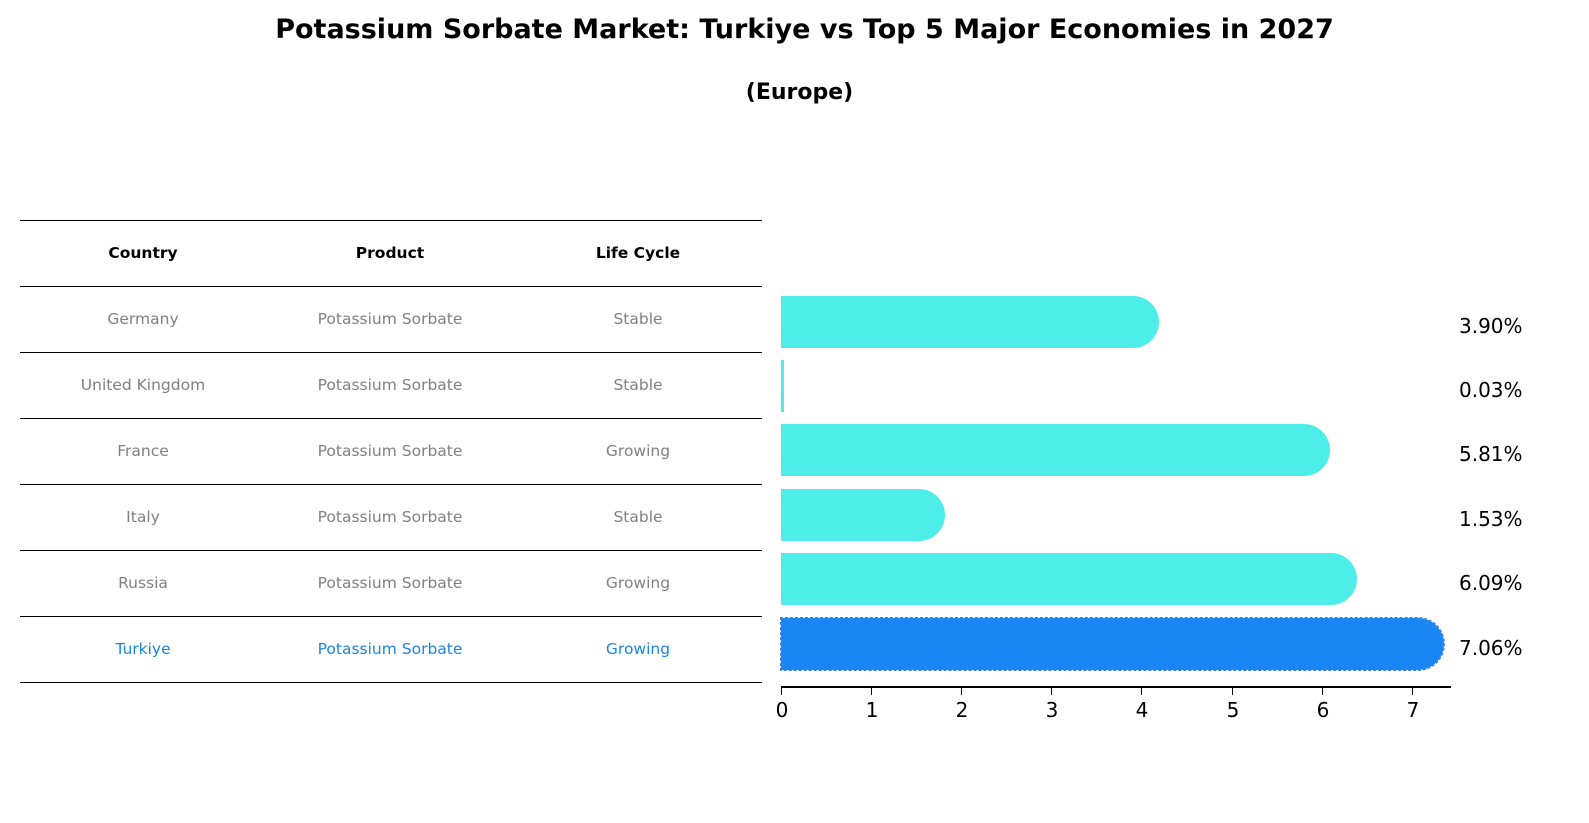 This screenshot has width=1589, height=823. I want to click on cell-country: United Kingdom, so click(143, 385).